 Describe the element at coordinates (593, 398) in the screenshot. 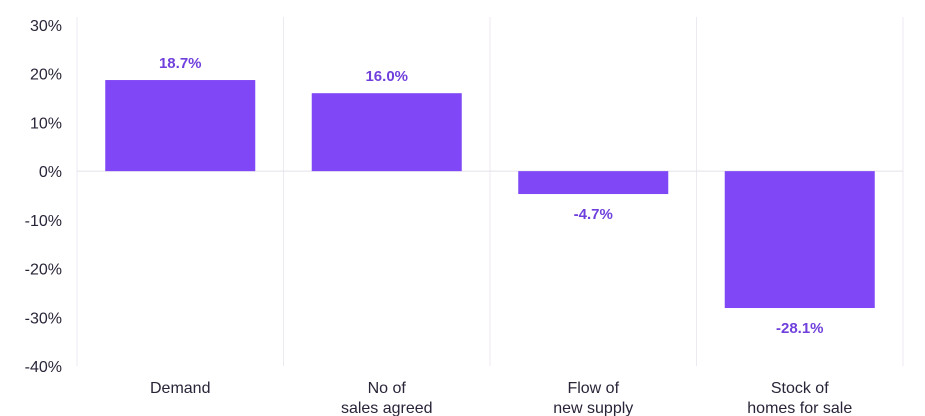

I see `x-category-label: Flow of new supply` at that location.